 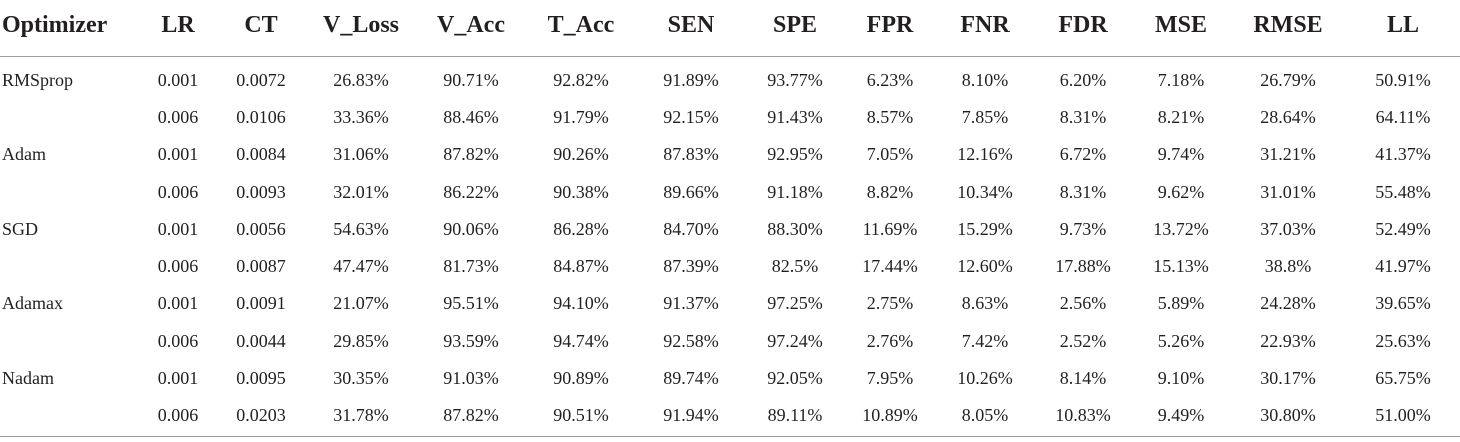 What do you see at coordinates (1288, 79) in the screenshot?
I see `cell-rmse: 26.79%` at bounding box center [1288, 79].